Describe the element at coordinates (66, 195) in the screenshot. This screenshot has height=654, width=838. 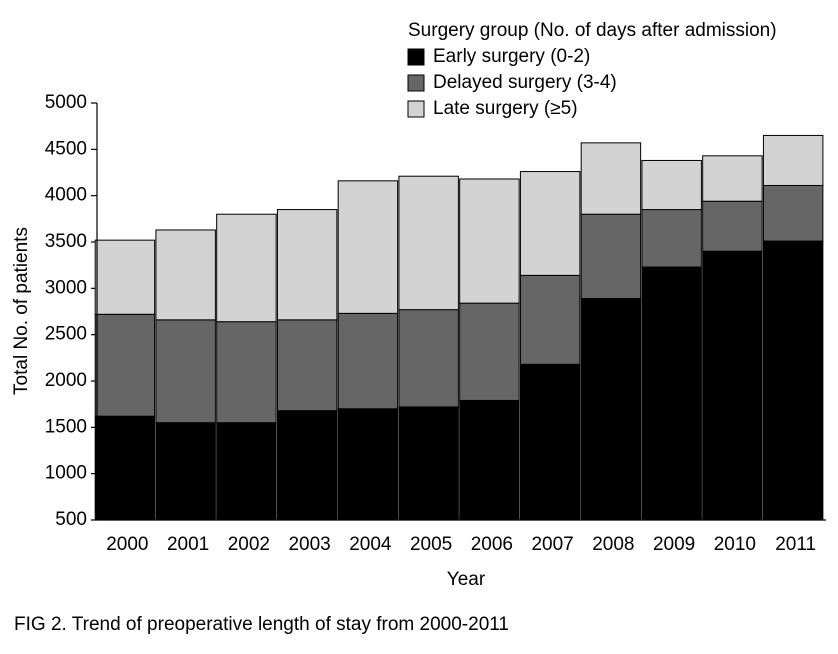
I see `y-tick-label: 4000` at that location.